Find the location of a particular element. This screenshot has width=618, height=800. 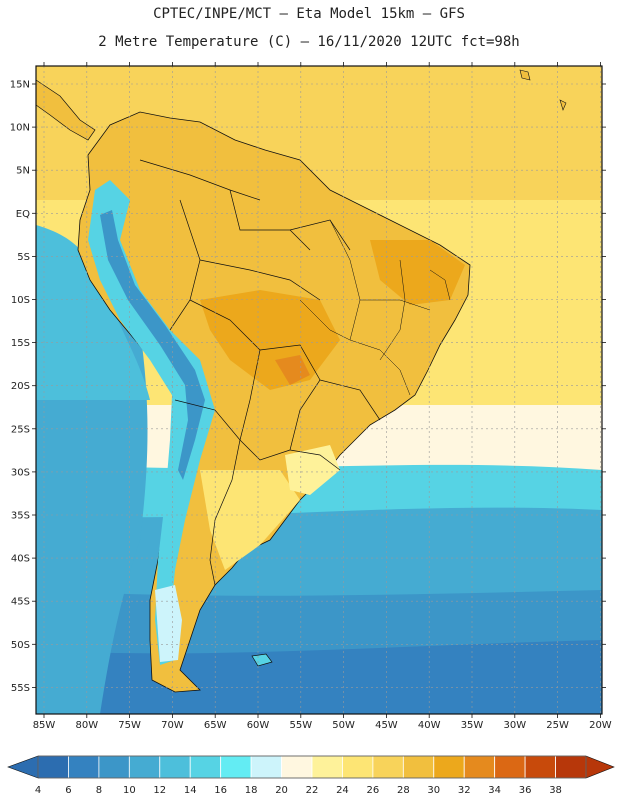

colorbar-outline is located at coordinates (312, 767).